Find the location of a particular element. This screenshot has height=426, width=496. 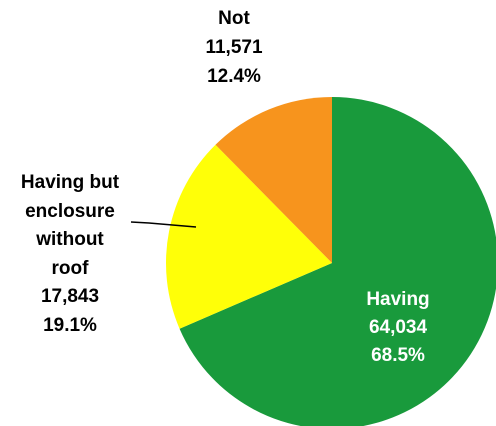

pie-slice-not is located at coordinates (273, 180).